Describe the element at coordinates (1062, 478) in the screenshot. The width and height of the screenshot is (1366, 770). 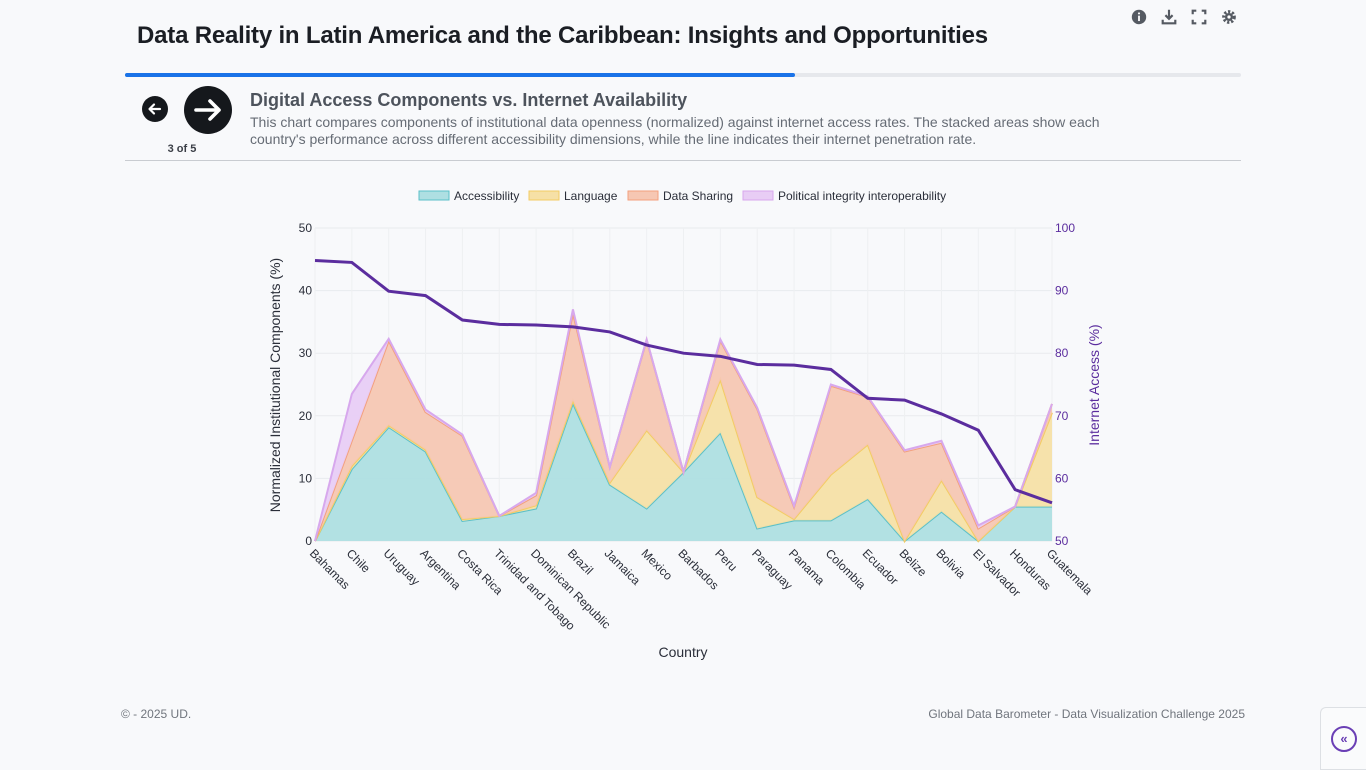
I see `y2-tick-label: 60` at that location.